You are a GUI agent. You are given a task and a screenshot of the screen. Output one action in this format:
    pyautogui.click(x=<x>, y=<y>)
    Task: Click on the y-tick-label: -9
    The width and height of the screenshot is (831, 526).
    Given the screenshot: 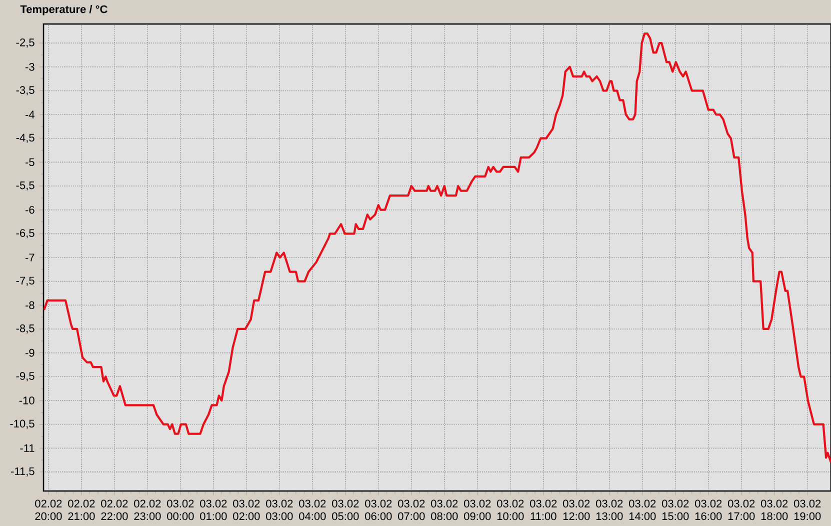 What is the action you would take?
    pyautogui.click(x=29, y=352)
    